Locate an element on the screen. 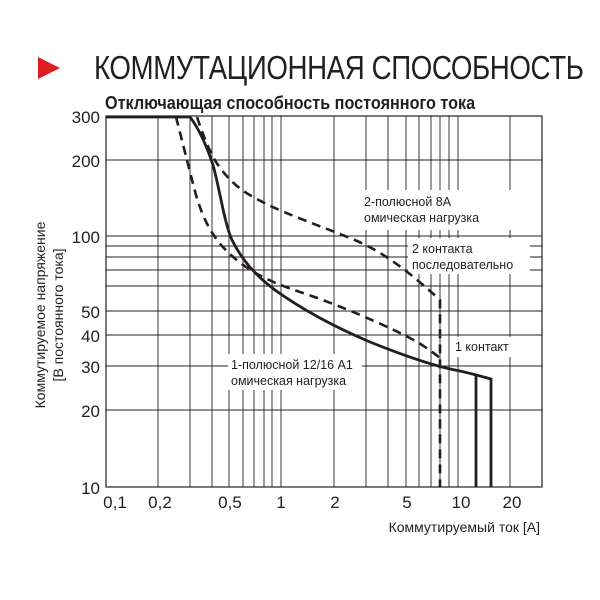  svg-text: Коммутируемое напряжение is located at coordinates (40, 314).